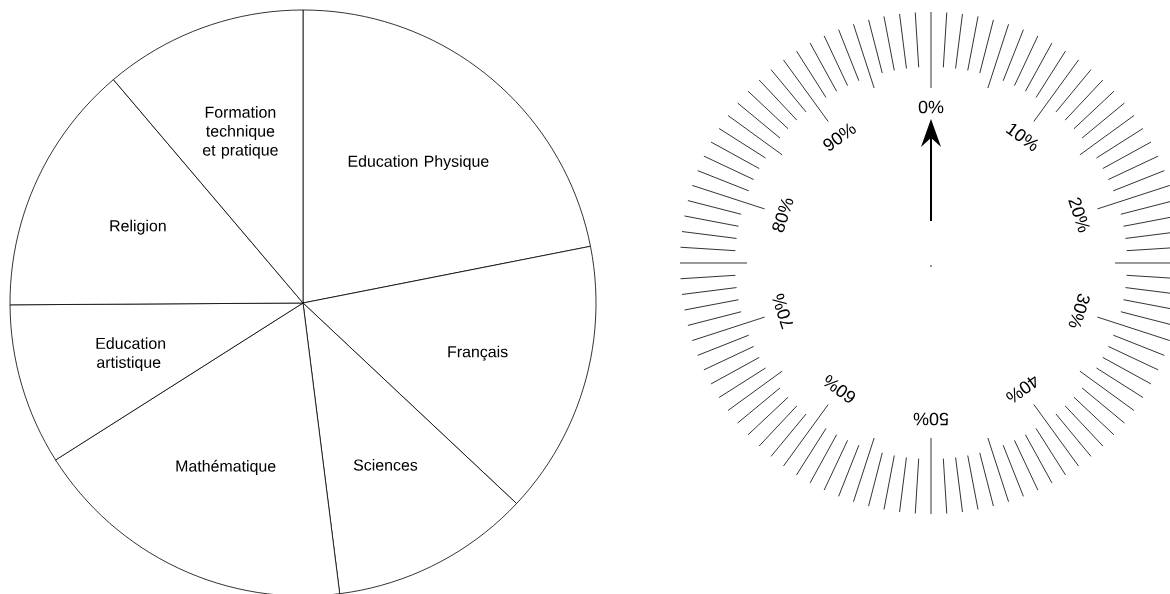  What do you see at coordinates (226, 467) in the screenshot?
I see `slice-label: Mathématique` at bounding box center [226, 467].